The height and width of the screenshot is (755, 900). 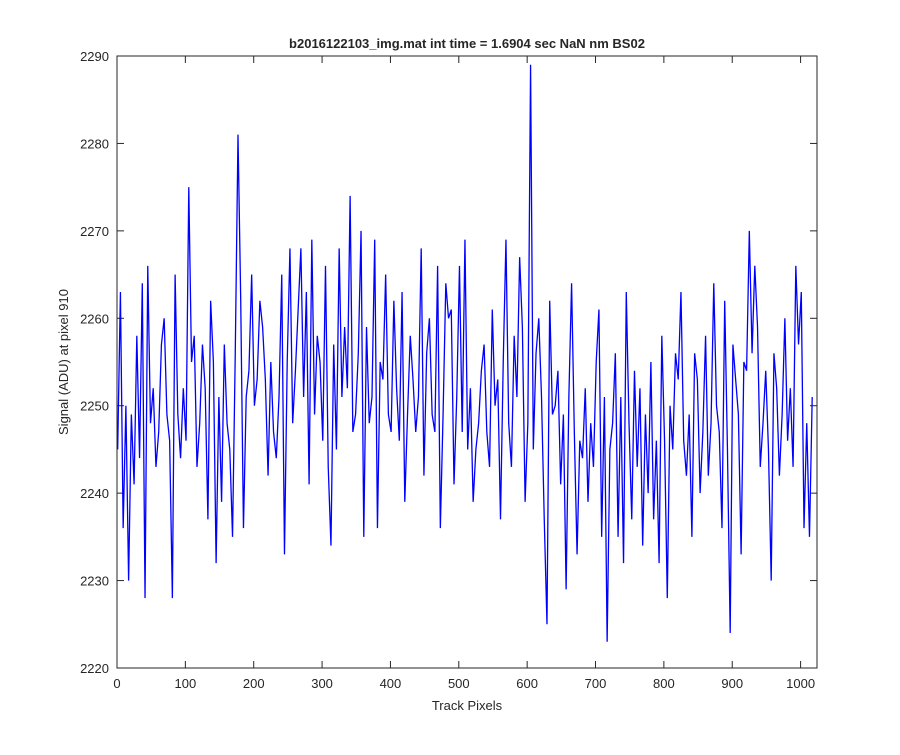 What do you see at coordinates (254, 683) in the screenshot?
I see `x-tick-label: 200` at bounding box center [254, 683].